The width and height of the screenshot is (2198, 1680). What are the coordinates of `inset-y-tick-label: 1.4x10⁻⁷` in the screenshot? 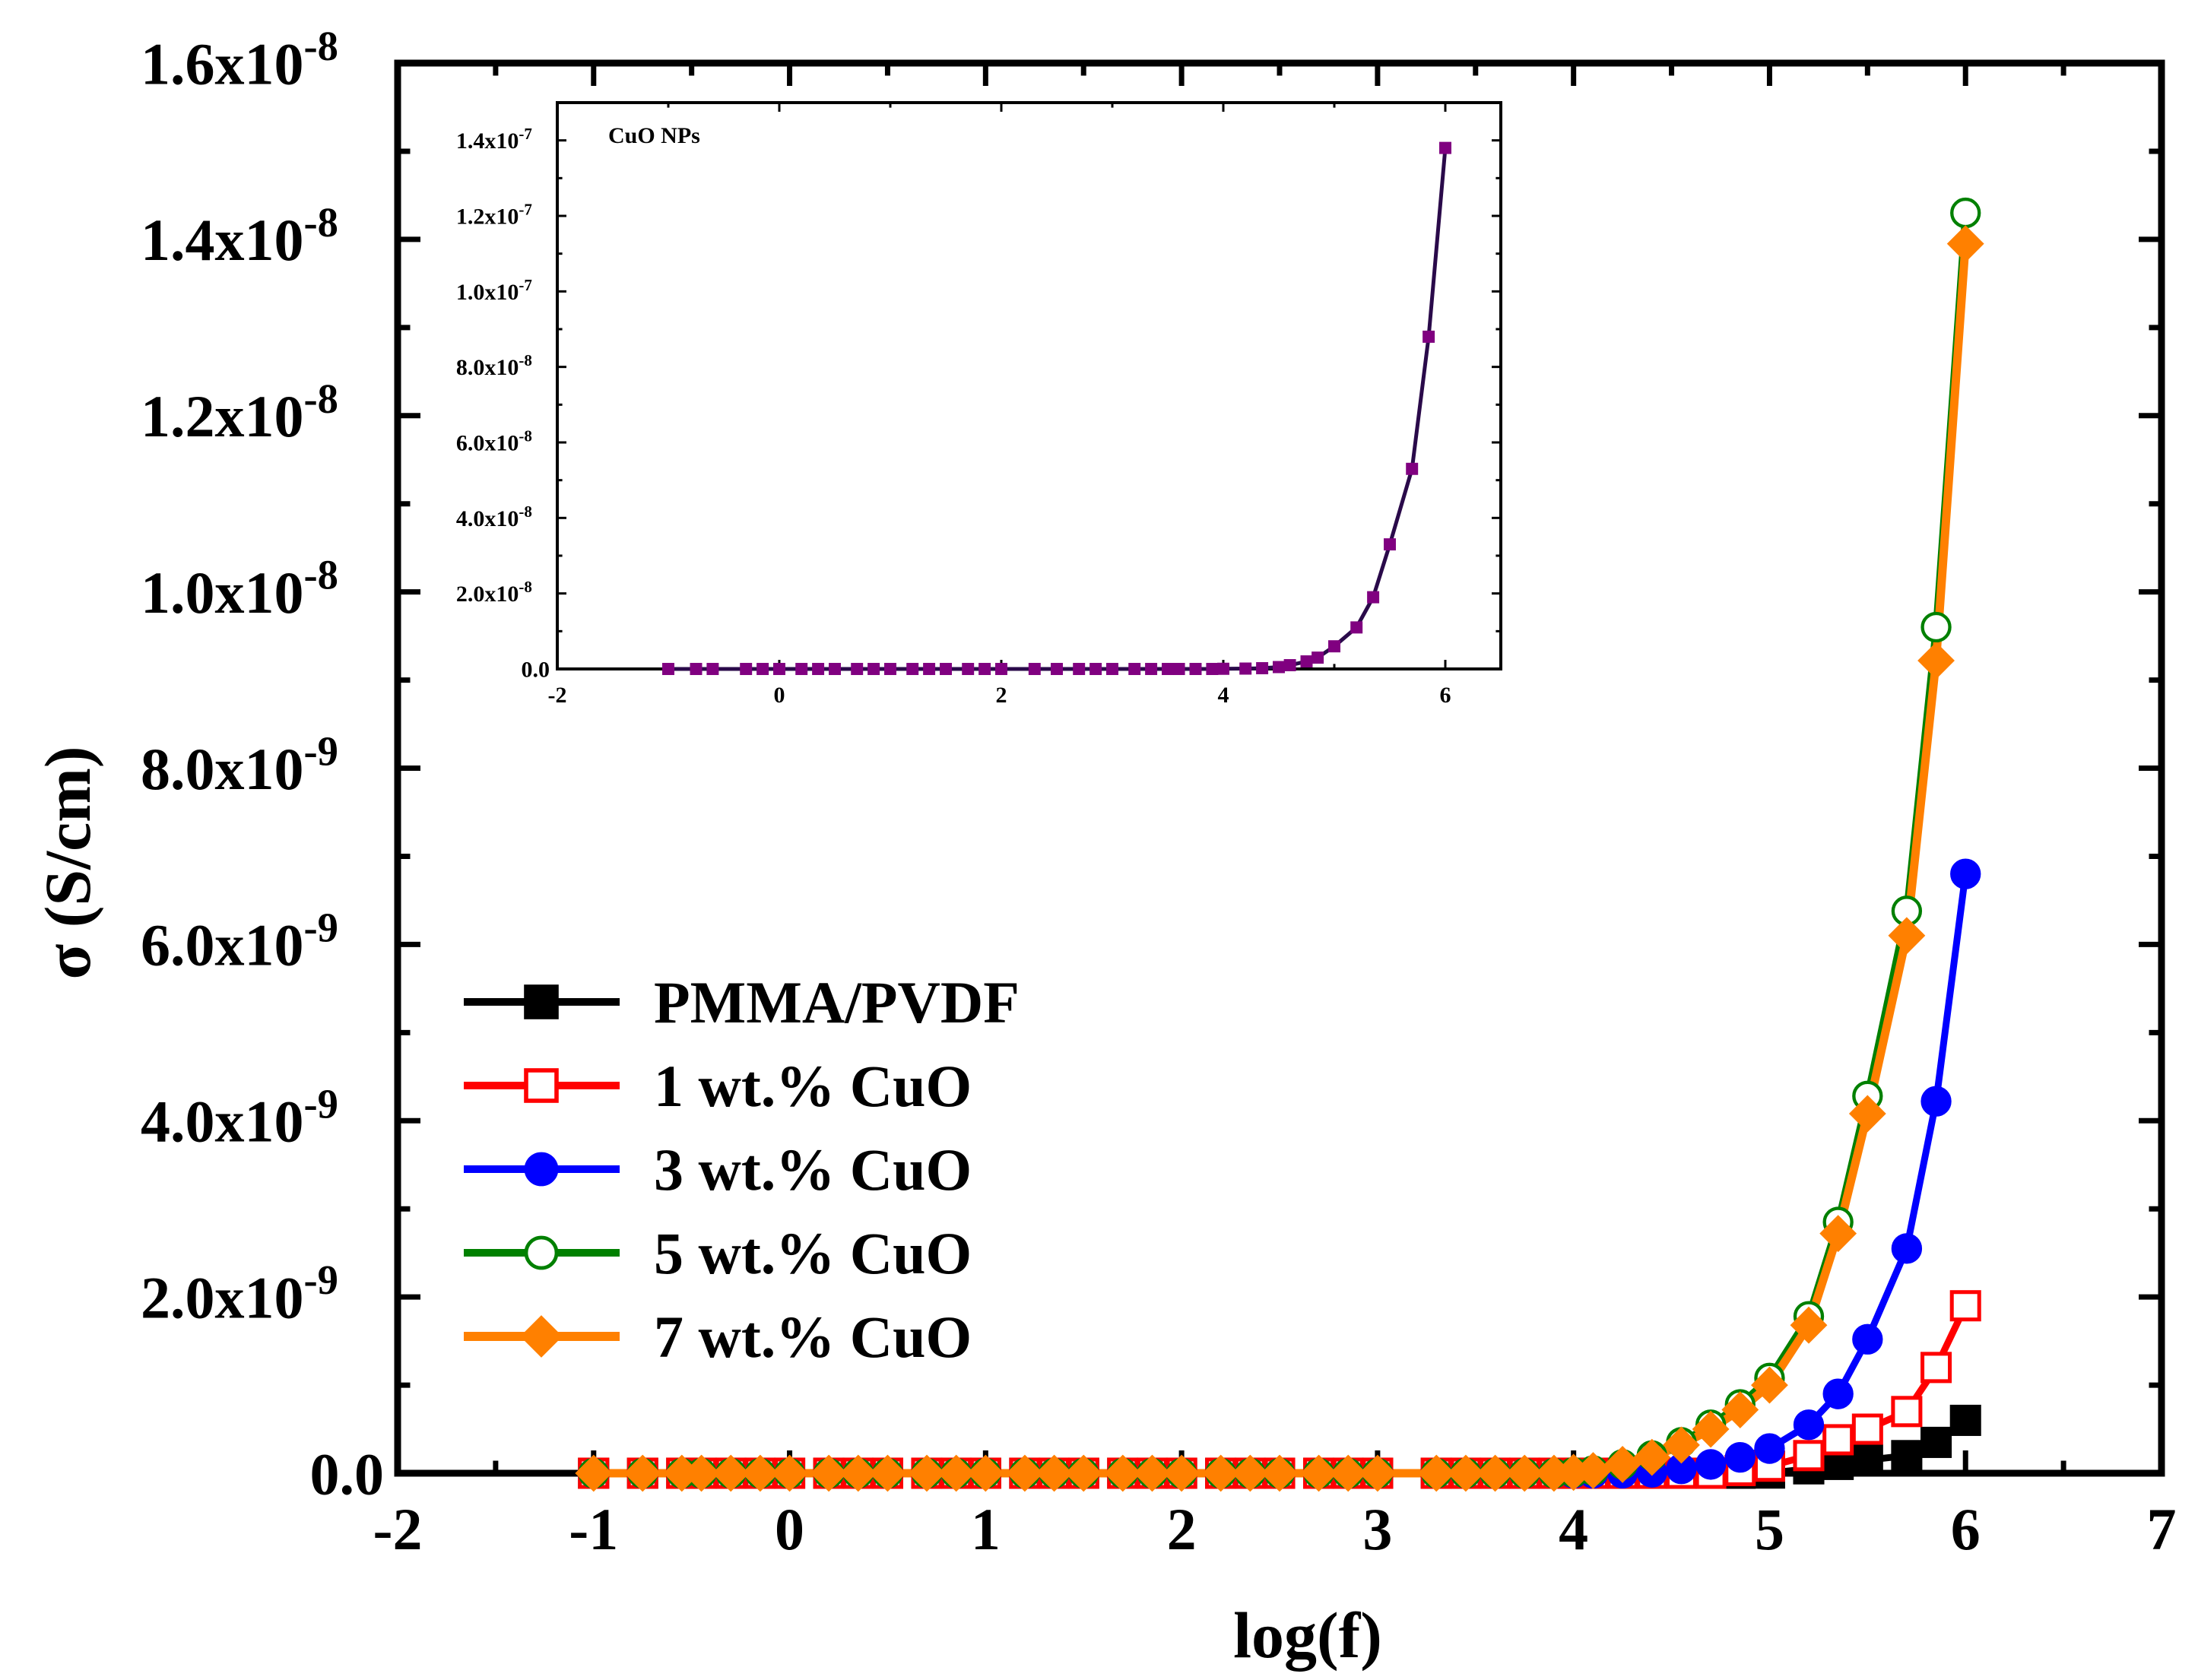 It's located at (494, 139).